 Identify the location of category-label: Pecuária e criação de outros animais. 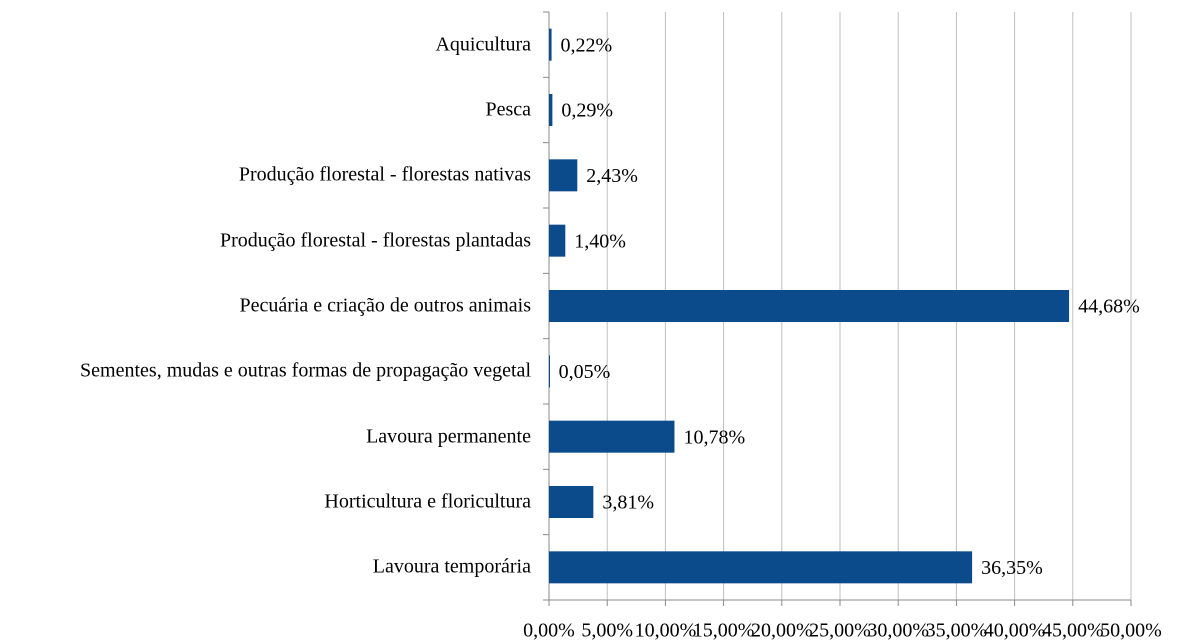
(385, 305).